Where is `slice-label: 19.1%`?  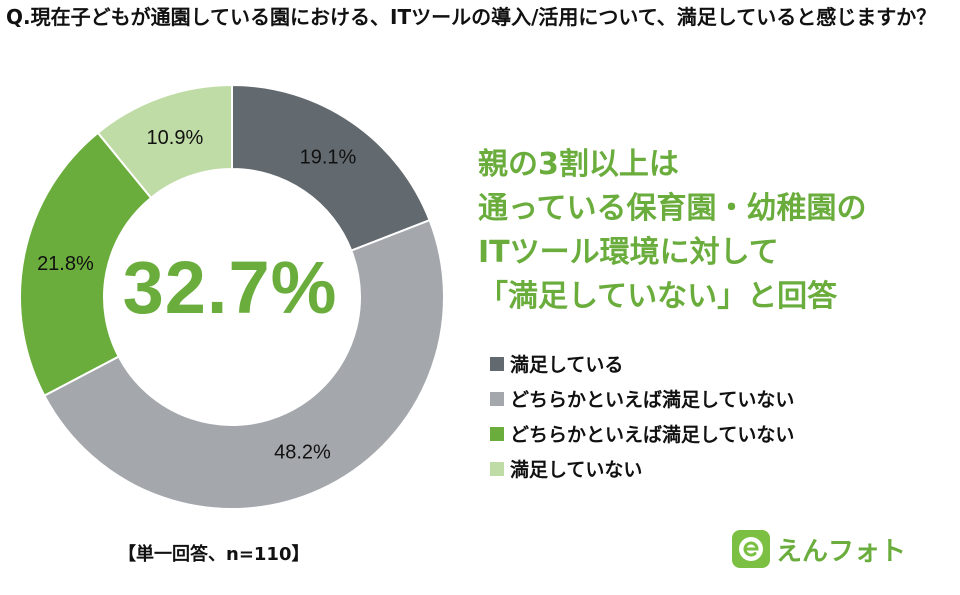
slice-label: 19.1% is located at coordinates (328, 158).